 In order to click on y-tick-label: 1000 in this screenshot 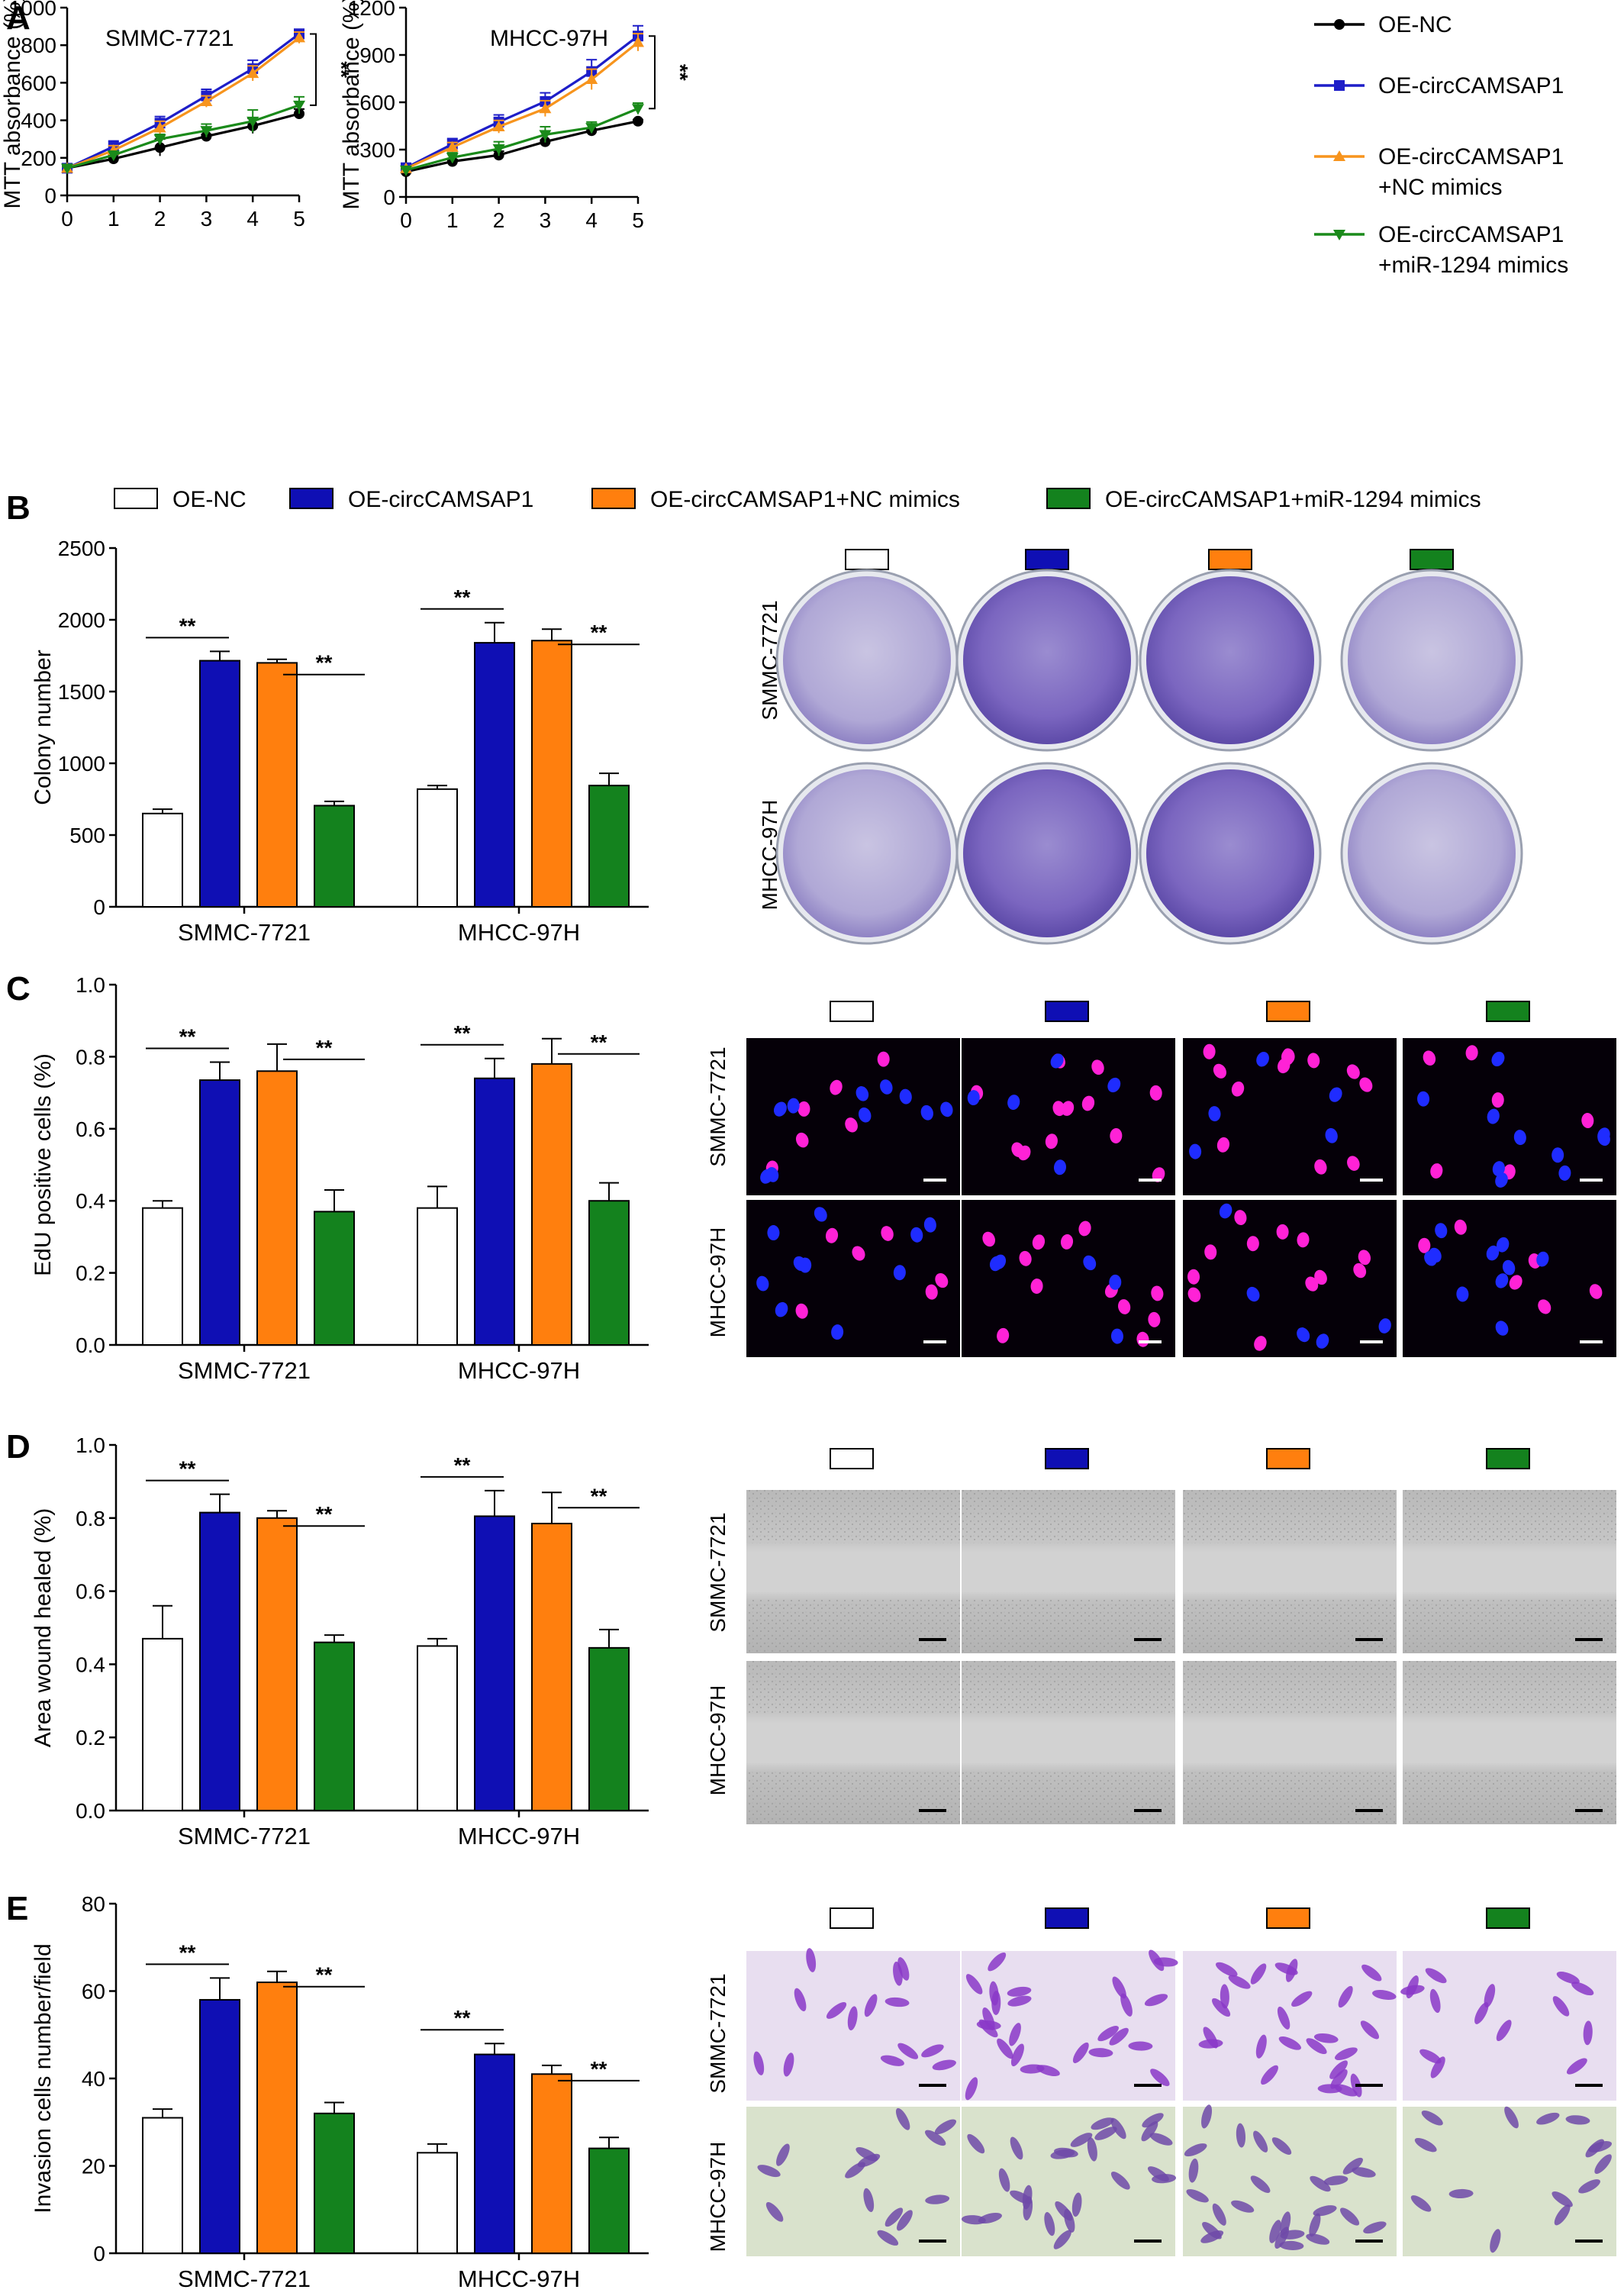, I will do `click(32, 10)`.